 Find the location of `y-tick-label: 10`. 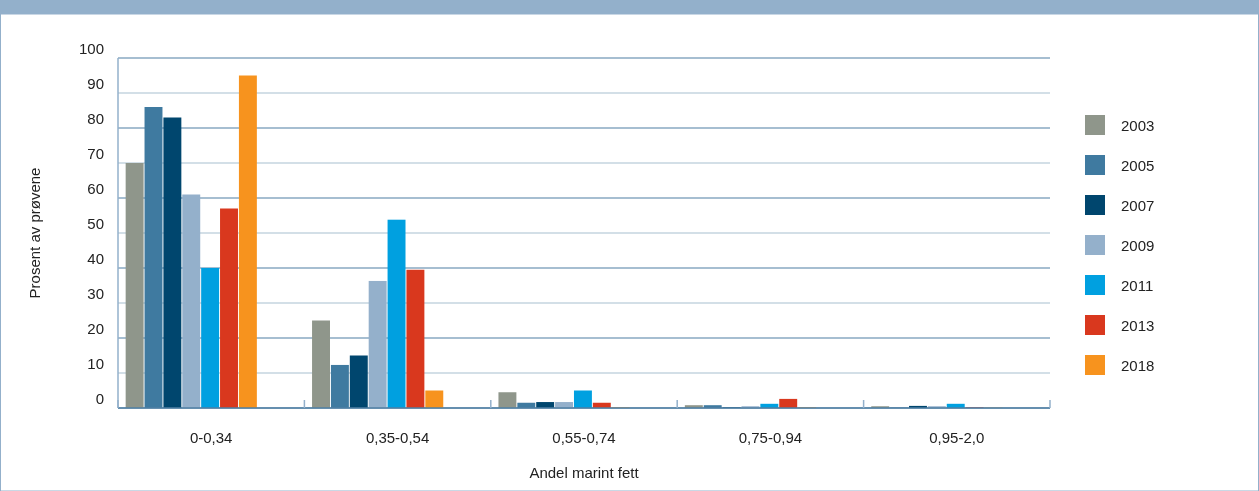

y-tick-label: 10 is located at coordinates (95, 363).